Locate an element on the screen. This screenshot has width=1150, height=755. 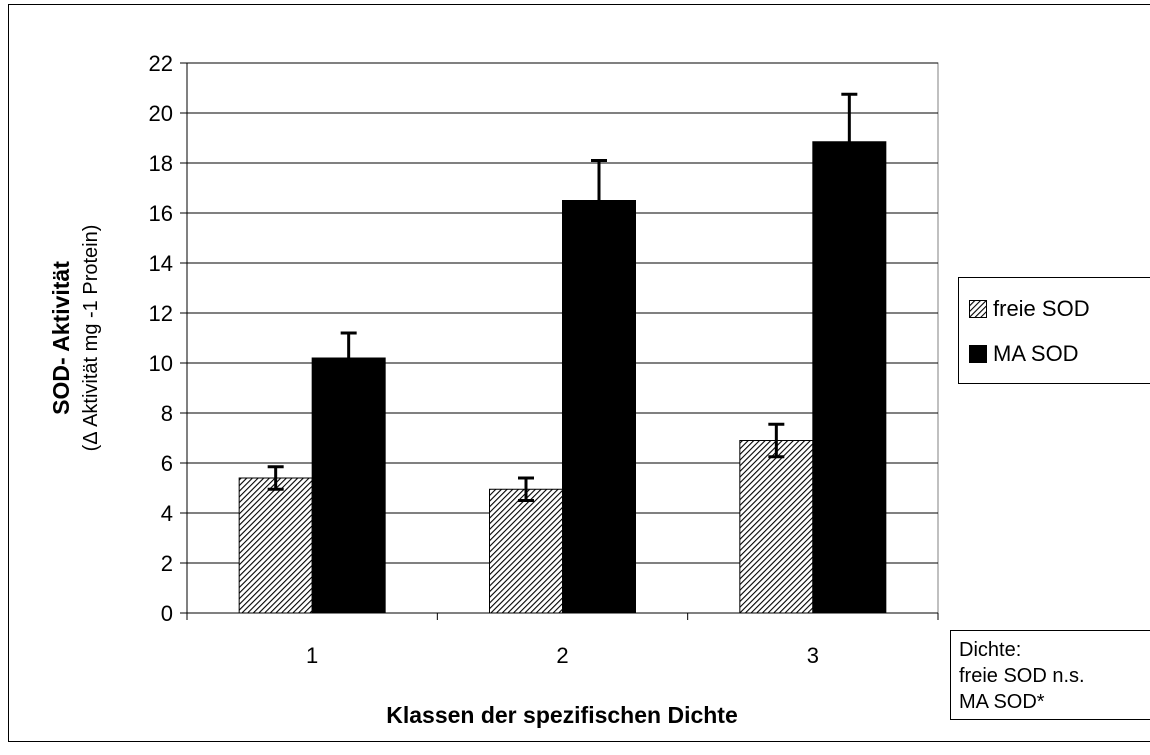
solid-swatch-icon is located at coordinates (978, 354).